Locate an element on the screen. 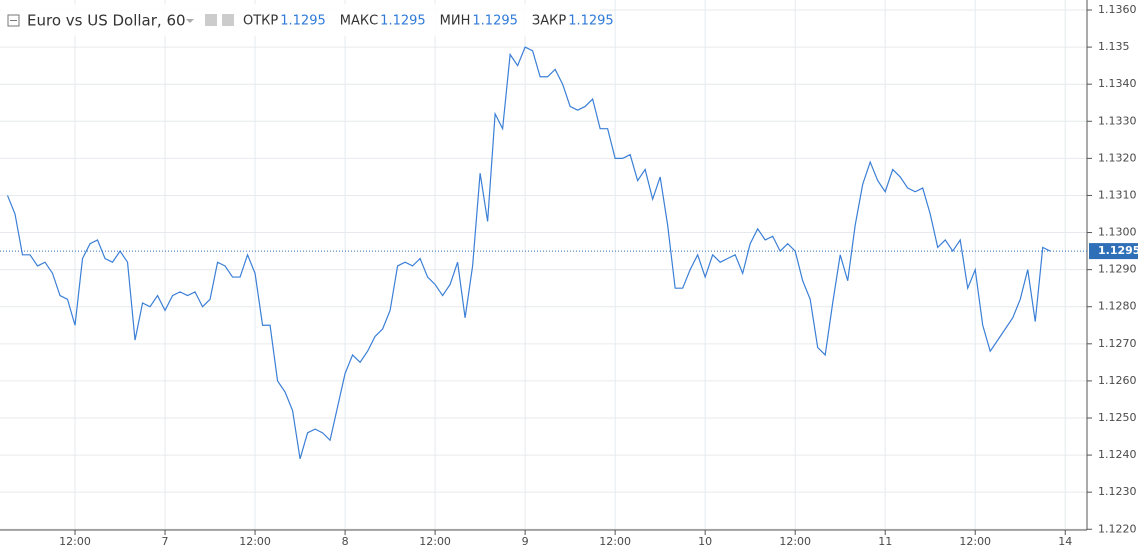  x-tick-label: 9 is located at coordinates (525, 541).